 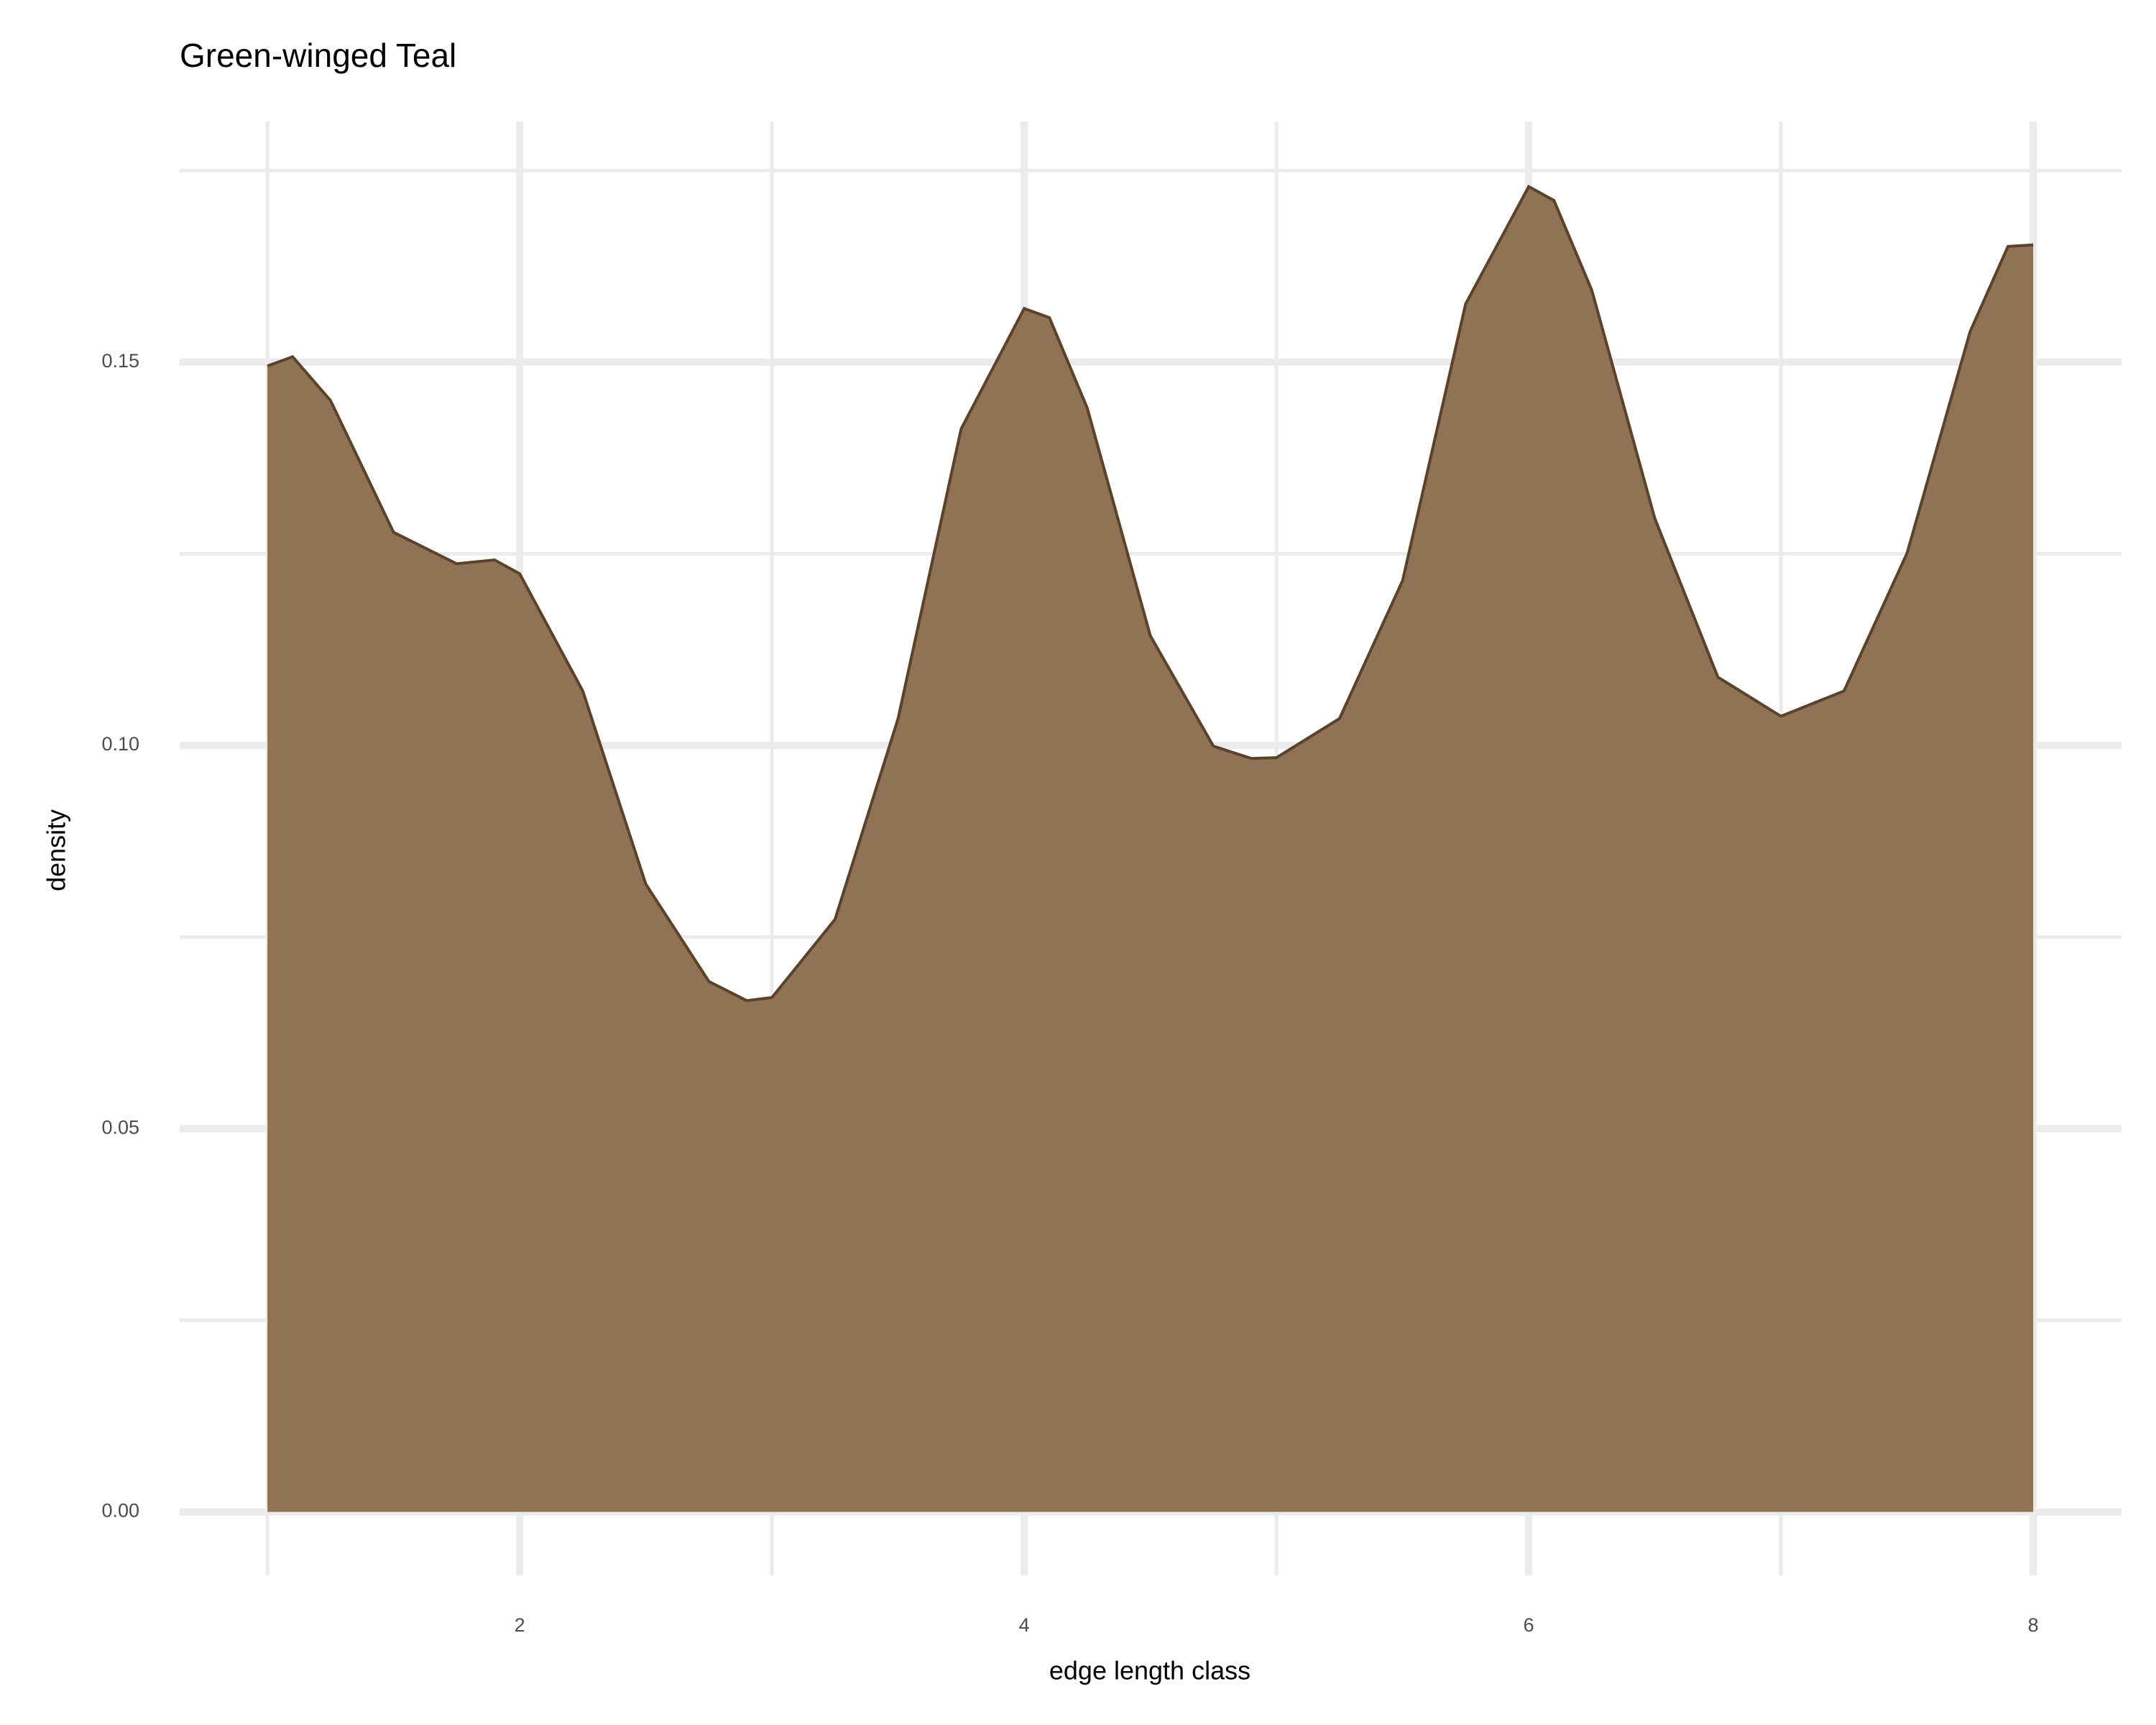 I want to click on x-tick-label: 8, so click(x=2033, y=1625).